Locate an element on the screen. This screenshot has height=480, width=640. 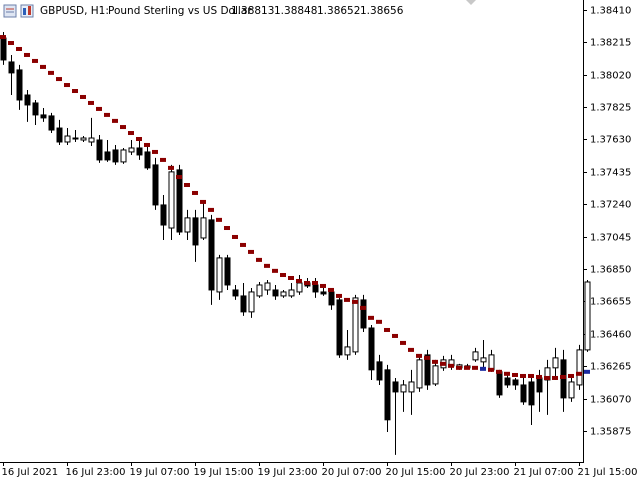
y-tick-label: 1.38215 is located at coordinates (610, 43).